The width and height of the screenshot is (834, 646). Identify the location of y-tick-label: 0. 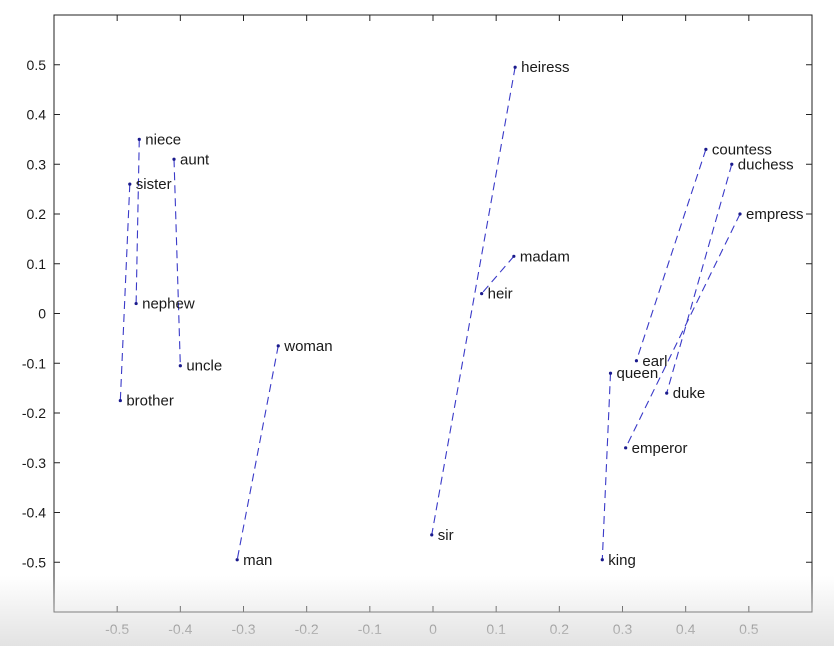
(42, 314).